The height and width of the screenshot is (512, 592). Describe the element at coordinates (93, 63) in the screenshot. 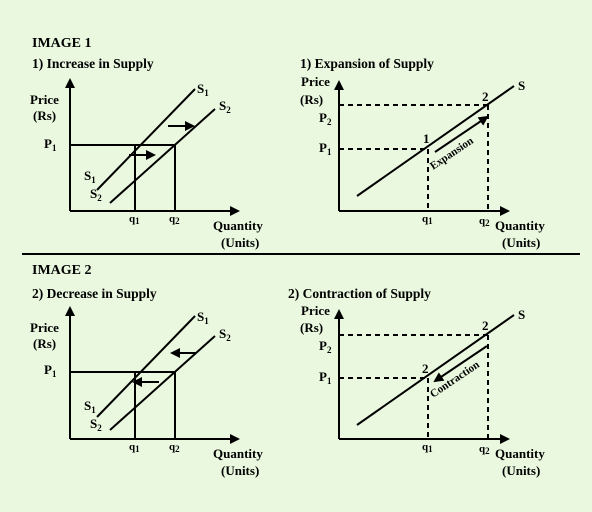

I see `increase-supply-title: 1) Increase in Supply` at that location.